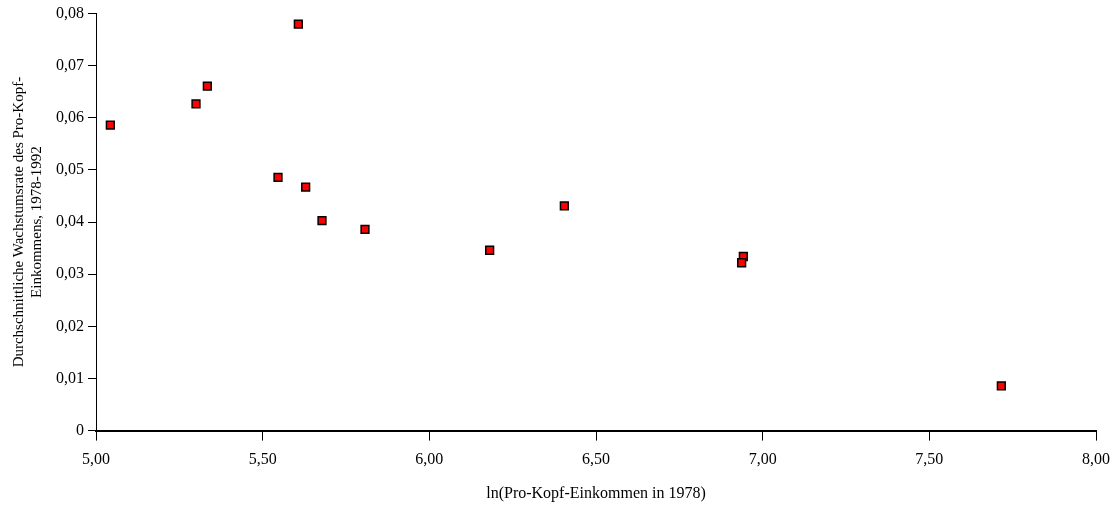  What do you see at coordinates (70, 12) in the screenshot?
I see `y-tick-label: 0,08` at bounding box center [70, 12].